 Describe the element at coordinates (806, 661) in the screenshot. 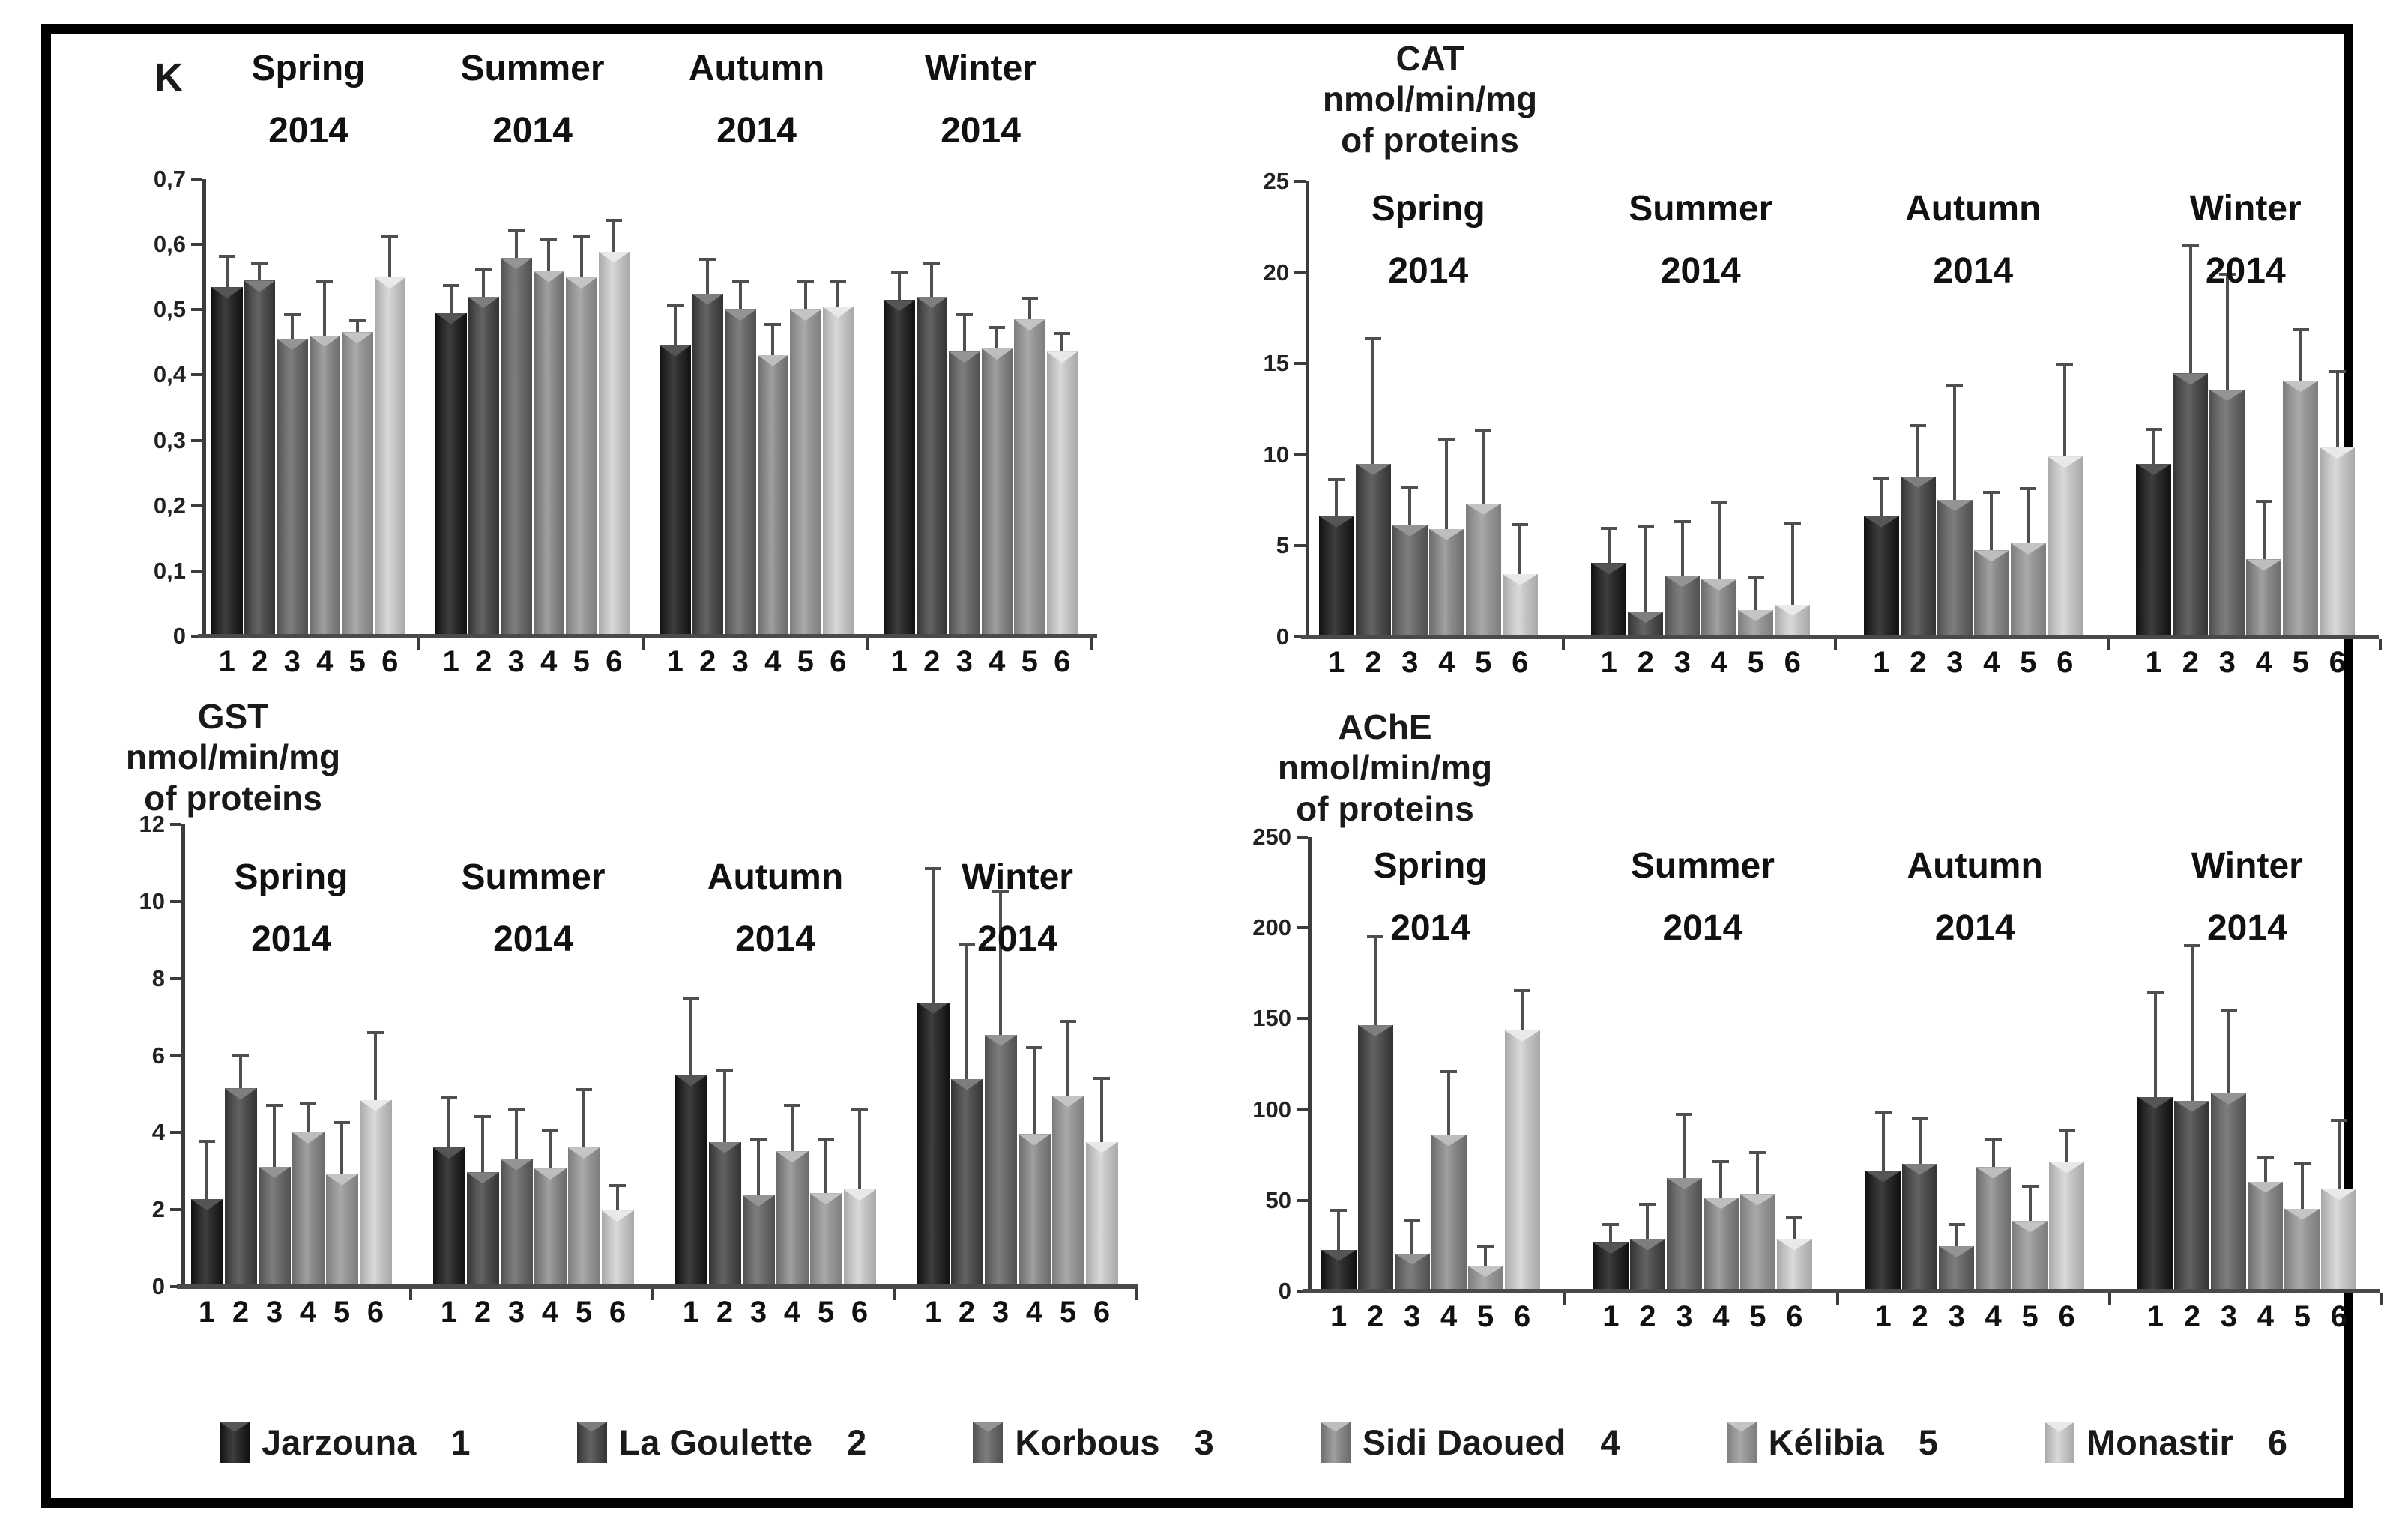

I see `x-tick-label: 5` at that location.